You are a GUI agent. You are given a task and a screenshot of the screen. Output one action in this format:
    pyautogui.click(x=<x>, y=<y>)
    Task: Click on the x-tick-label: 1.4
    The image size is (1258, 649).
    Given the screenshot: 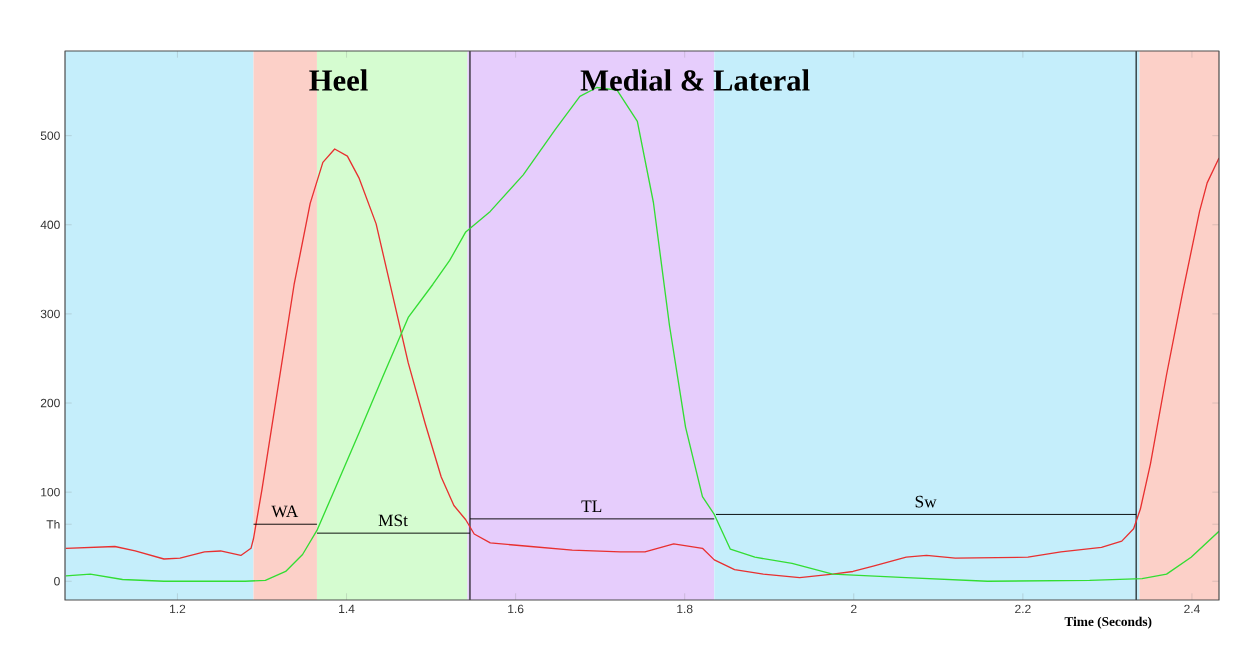 What is the action you would take?
    pyautogui.click(x=347, y=608)
    